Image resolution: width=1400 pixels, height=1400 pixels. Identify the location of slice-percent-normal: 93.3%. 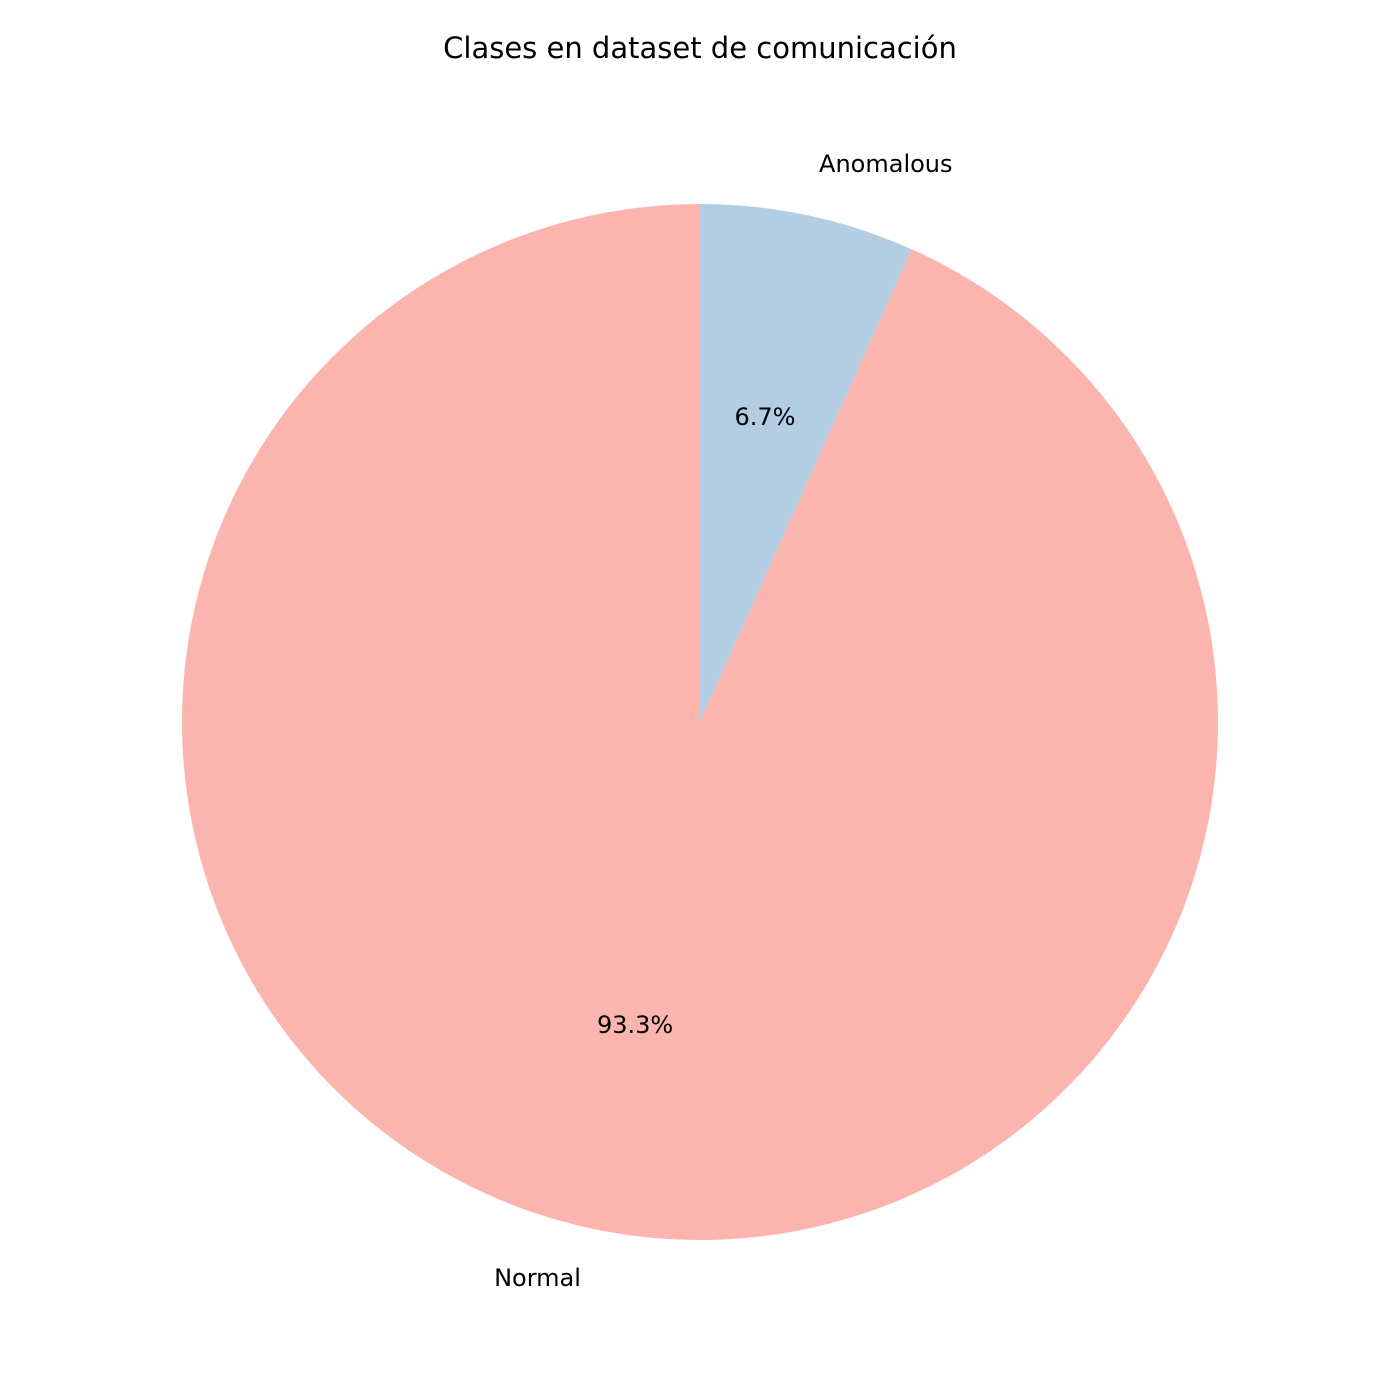
(635, 1025).